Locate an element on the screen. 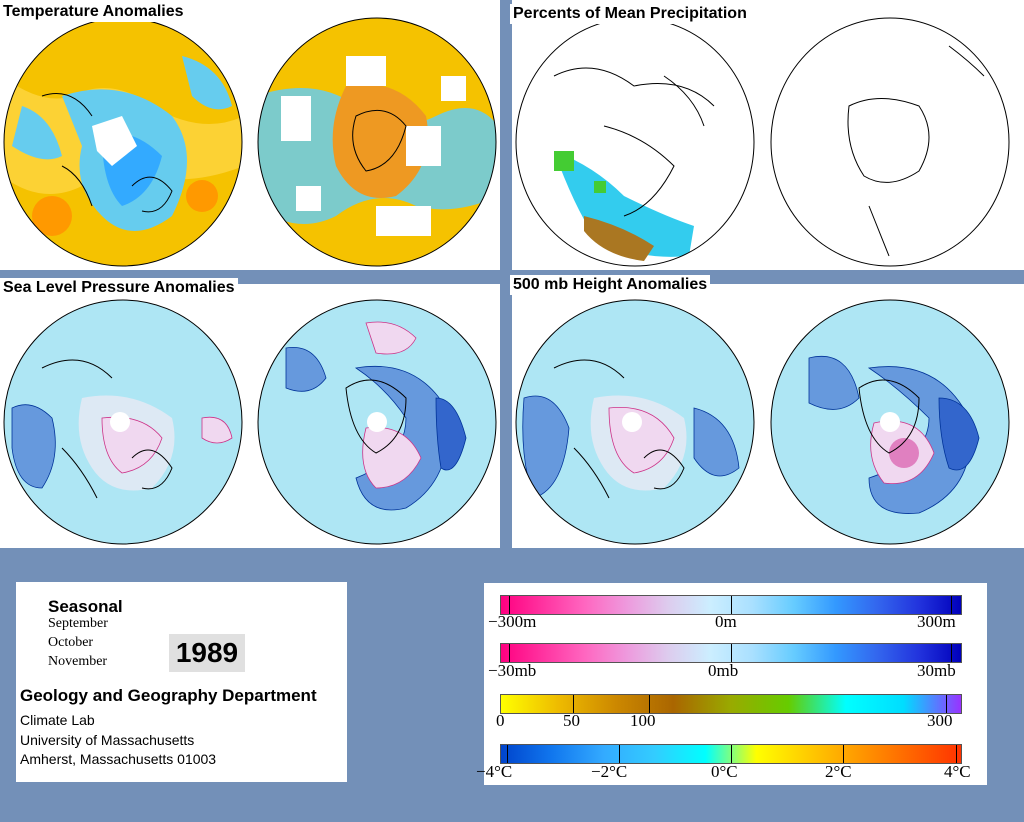 Image resolution: width=1024 pixels, height=822 pixels. pressure-label-zero: 0mb is located at coordinates (723, 670).